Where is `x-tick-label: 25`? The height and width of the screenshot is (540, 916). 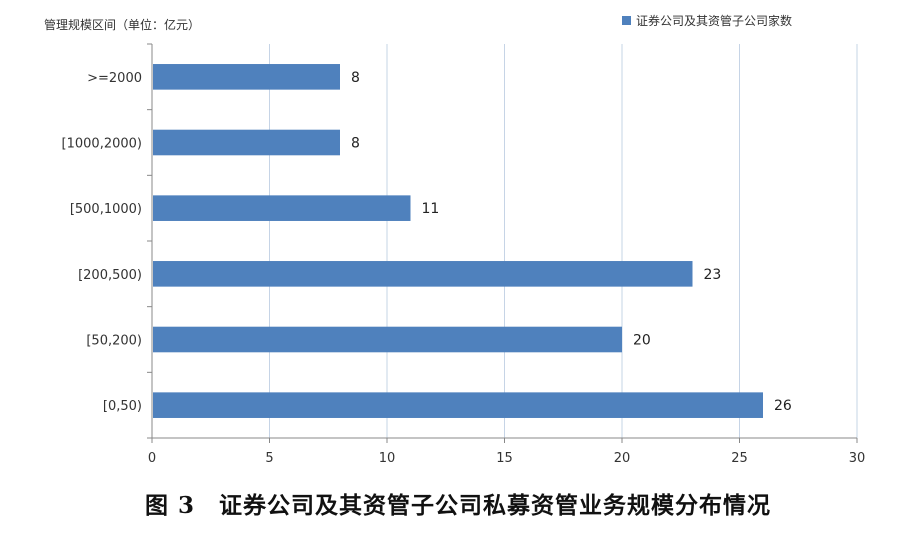
x-tick-label: 25 is located at coordinates (739, 458).